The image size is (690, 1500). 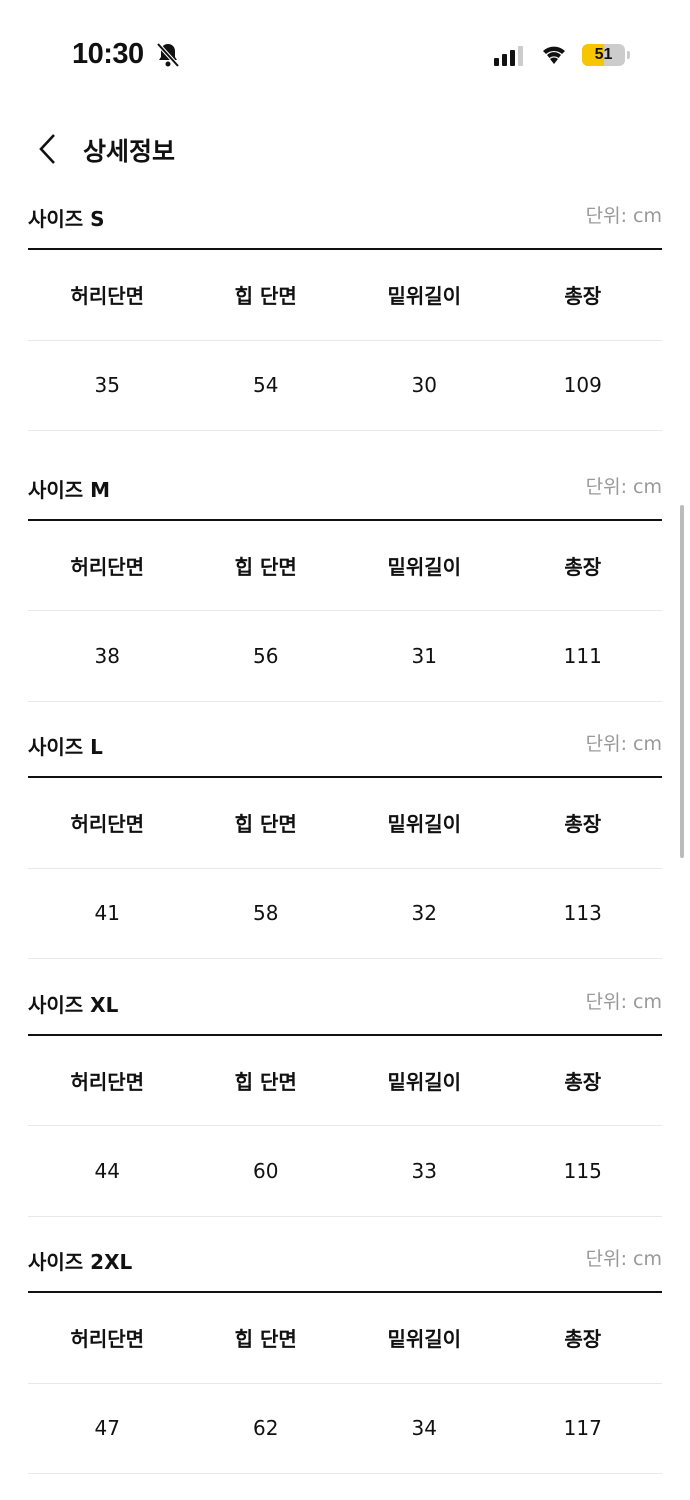 What do you see at coordinates (107, 1428) in the screenshot?
I see `table-cell: 47` at bounding box center [107, 1428].